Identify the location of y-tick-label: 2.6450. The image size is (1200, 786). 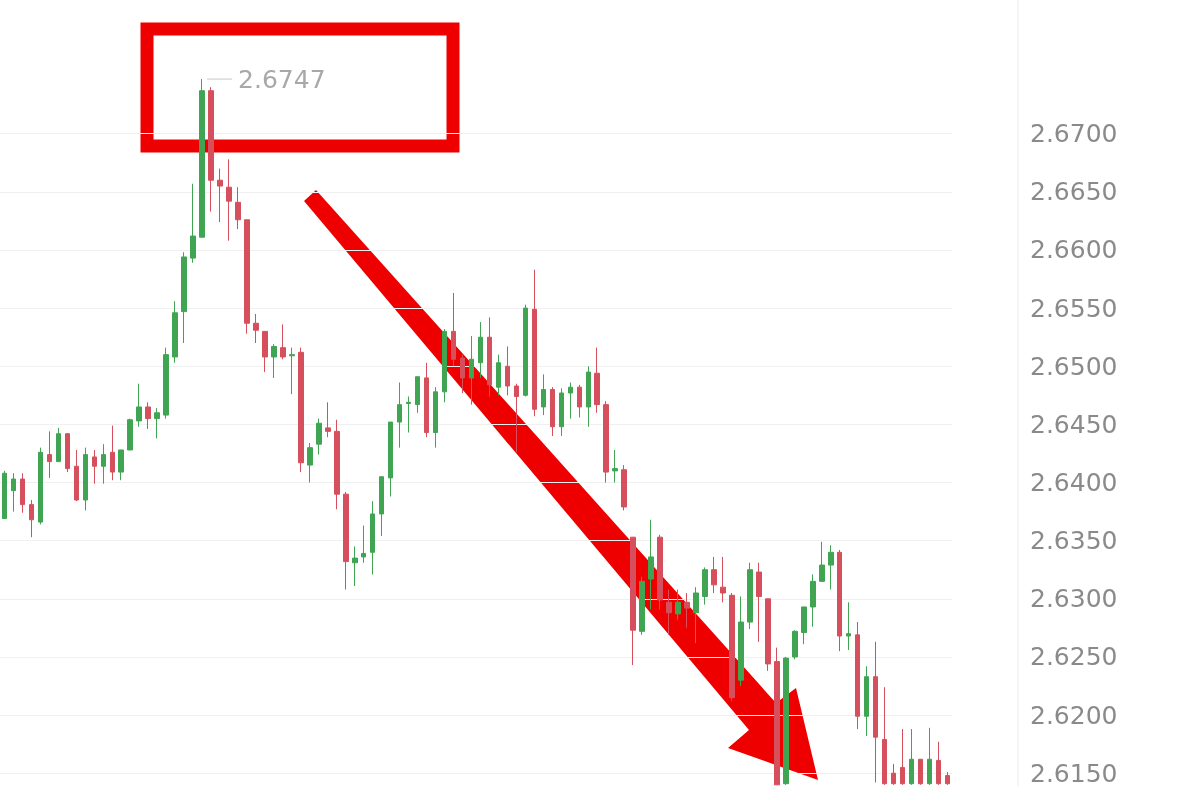
(1074, 424).